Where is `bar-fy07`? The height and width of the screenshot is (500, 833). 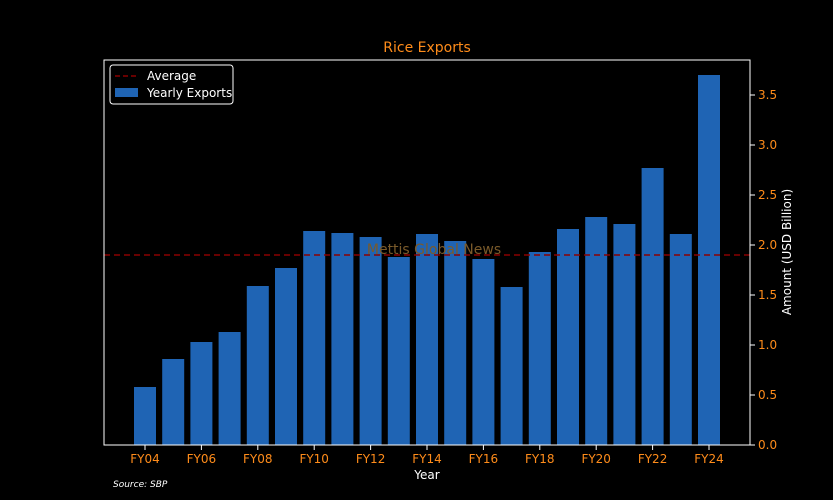
bar-fy07 is located at coordinates (229, 388).